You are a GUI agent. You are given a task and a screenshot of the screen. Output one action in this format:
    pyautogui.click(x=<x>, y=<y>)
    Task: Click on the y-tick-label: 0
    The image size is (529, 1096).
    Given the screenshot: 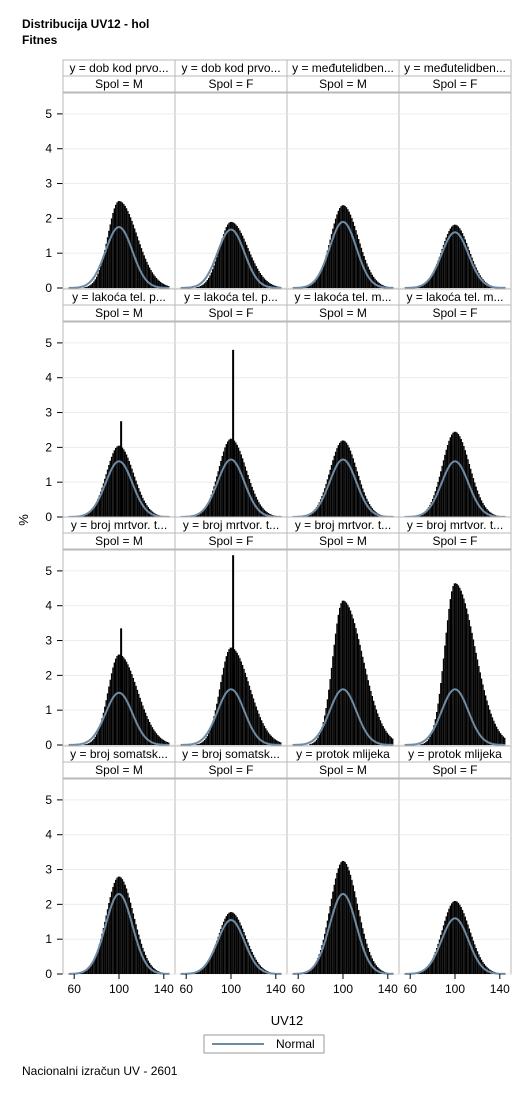 What is the action you would take?
    pyautogui.click(x=48, y=517)
    